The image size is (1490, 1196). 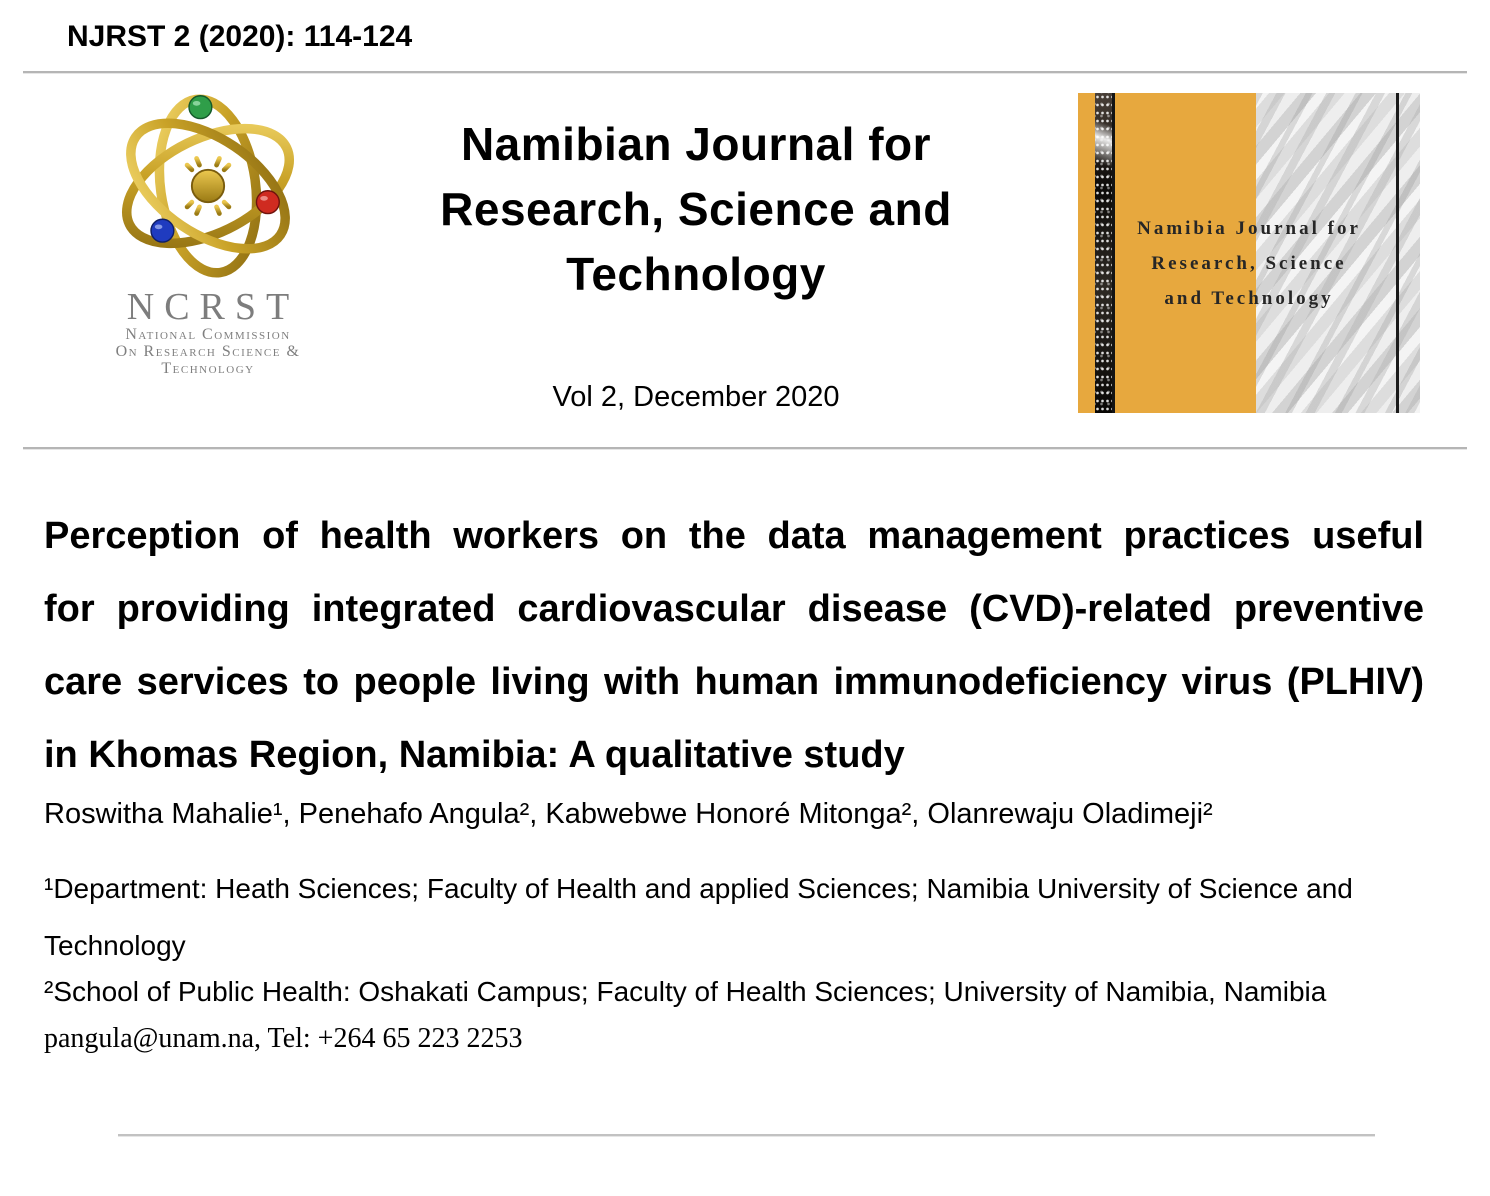 I want to click on ncrst-subtitle-line2: On Research Science & Technology, so click(x=208, y=360).